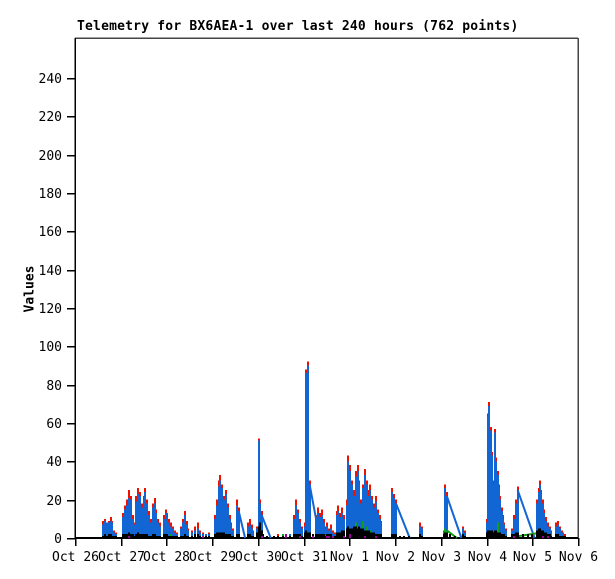 Image resolution: width=615 pixels, height=579 pixels. Describe the element at coordinates (75, 557) in the screenshot. I see `x-tick-label: Oct 26` at that location.